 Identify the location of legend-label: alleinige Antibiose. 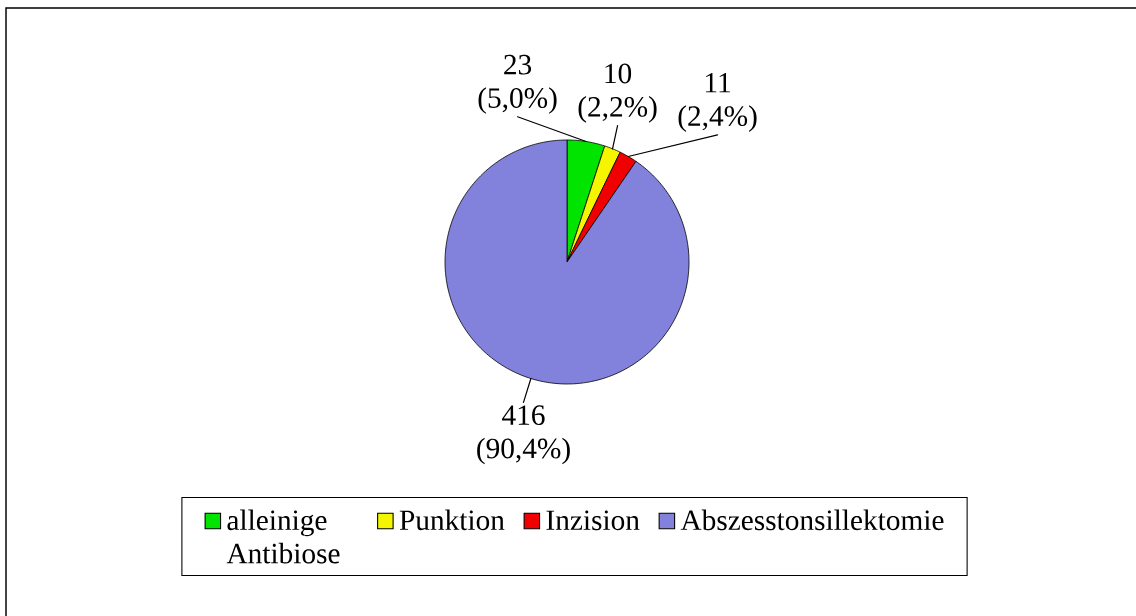
(283, 536).